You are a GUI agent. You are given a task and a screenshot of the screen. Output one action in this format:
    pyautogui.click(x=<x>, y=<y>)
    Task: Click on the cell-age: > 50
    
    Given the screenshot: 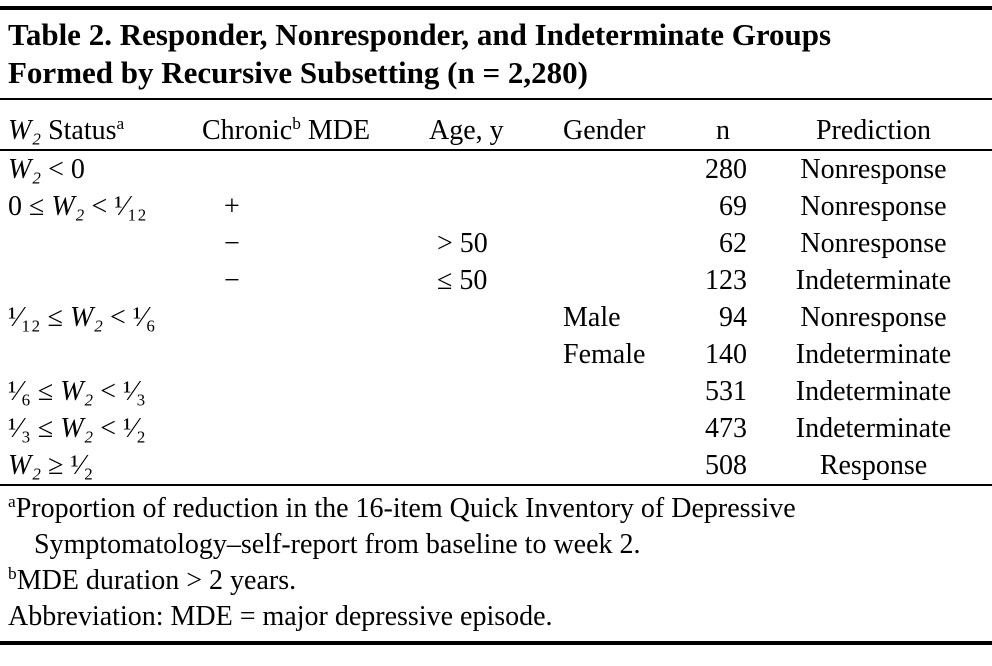 What is the action you would take?
    pyautogui.click(x=462, y=243)
    